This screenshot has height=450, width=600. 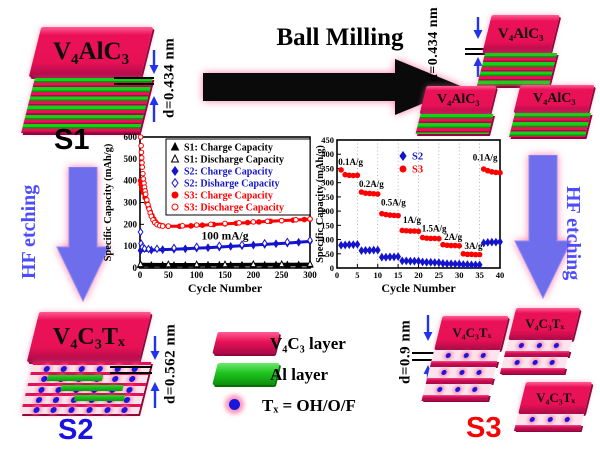 What do you see at coordinates (234, 160) in the screenshot?
I see `svg-text: S1: Discharge Capacity` at bounding box center [234, 160].